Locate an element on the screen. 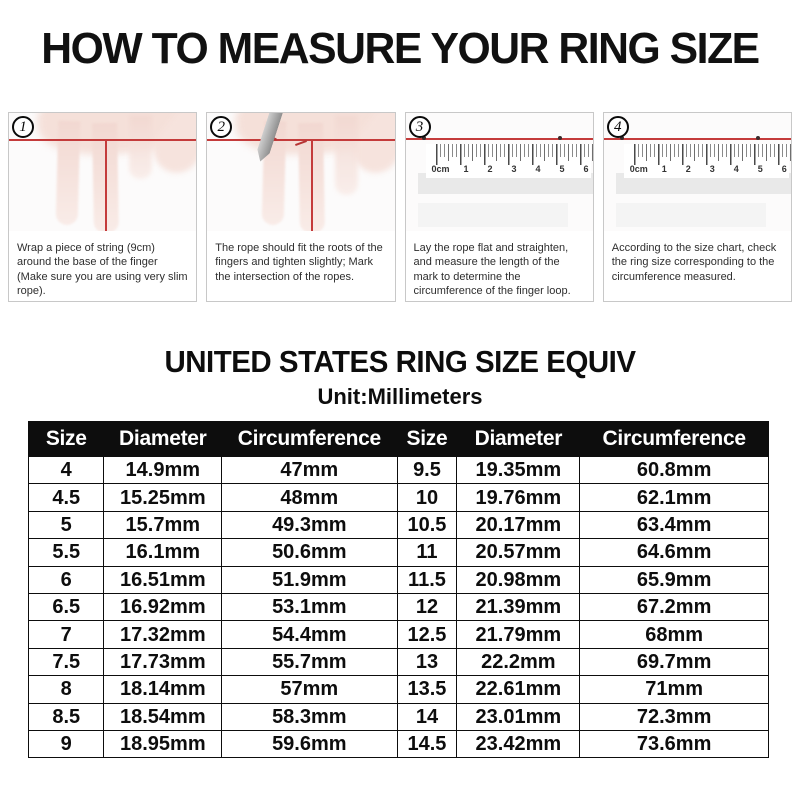 This screenshot has height=800, width=800. table-cell: 13.5 is located at coordinates (427, 689).